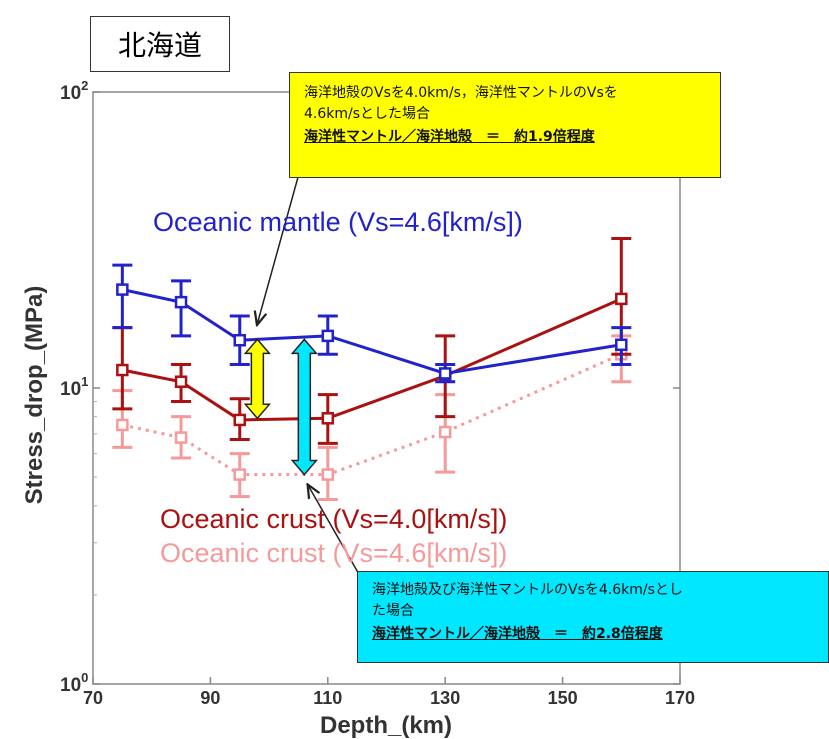 The image size is (829, 739). I want to click on y-tick-label: 10¹, so click(74, 387).